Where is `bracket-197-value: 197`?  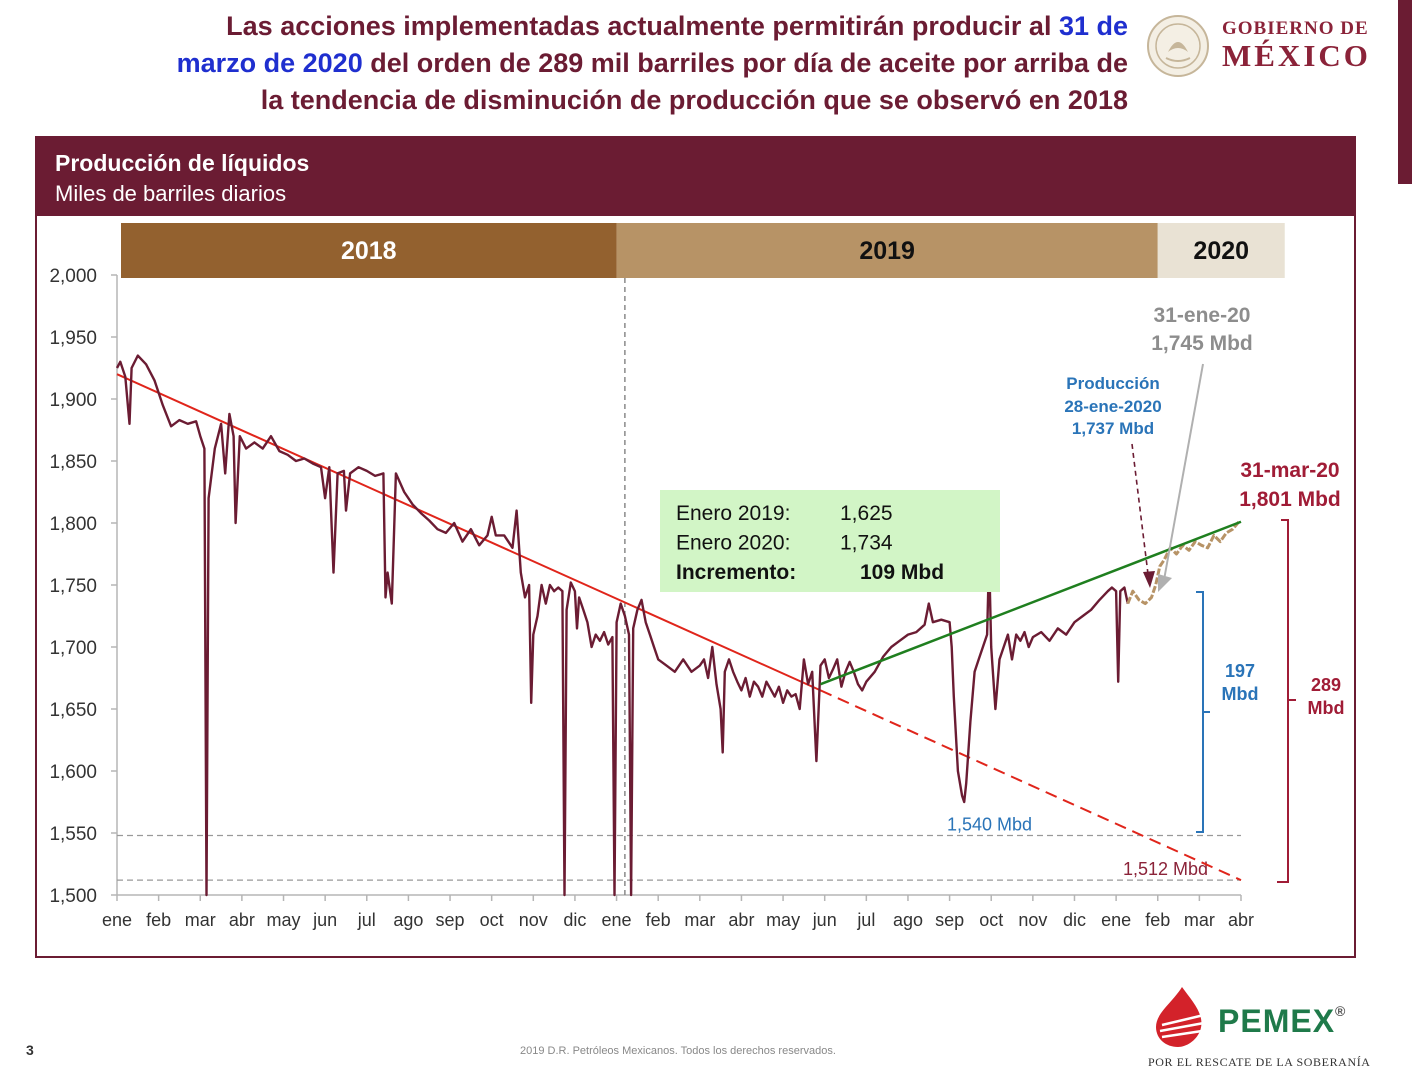
bracket-197-value: 197 is located at coordinates (1240, 671).